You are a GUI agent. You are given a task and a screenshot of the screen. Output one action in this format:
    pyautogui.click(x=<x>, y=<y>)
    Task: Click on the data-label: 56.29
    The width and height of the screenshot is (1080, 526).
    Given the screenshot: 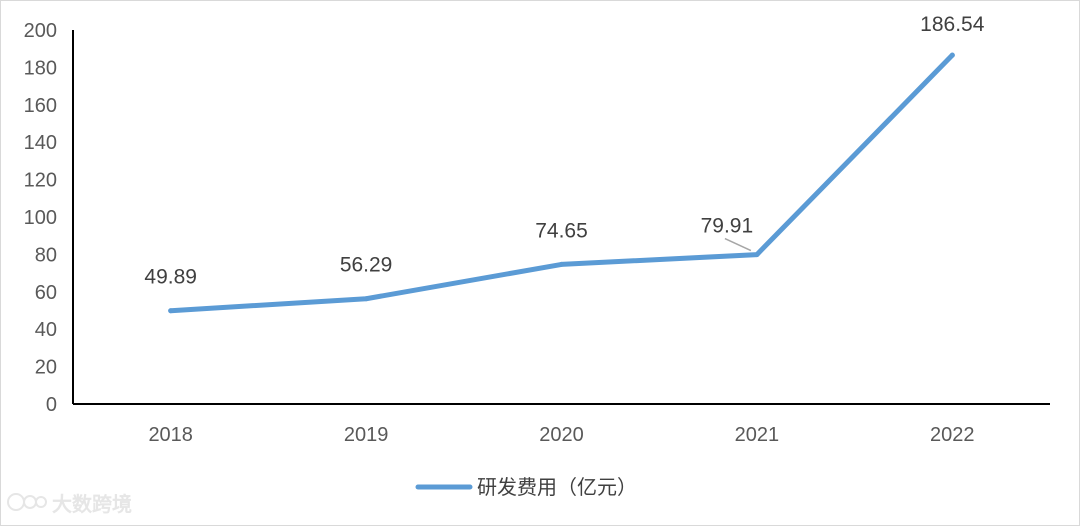 What is the action you would take?
    pyautogui.click(x=366, y=265)
    